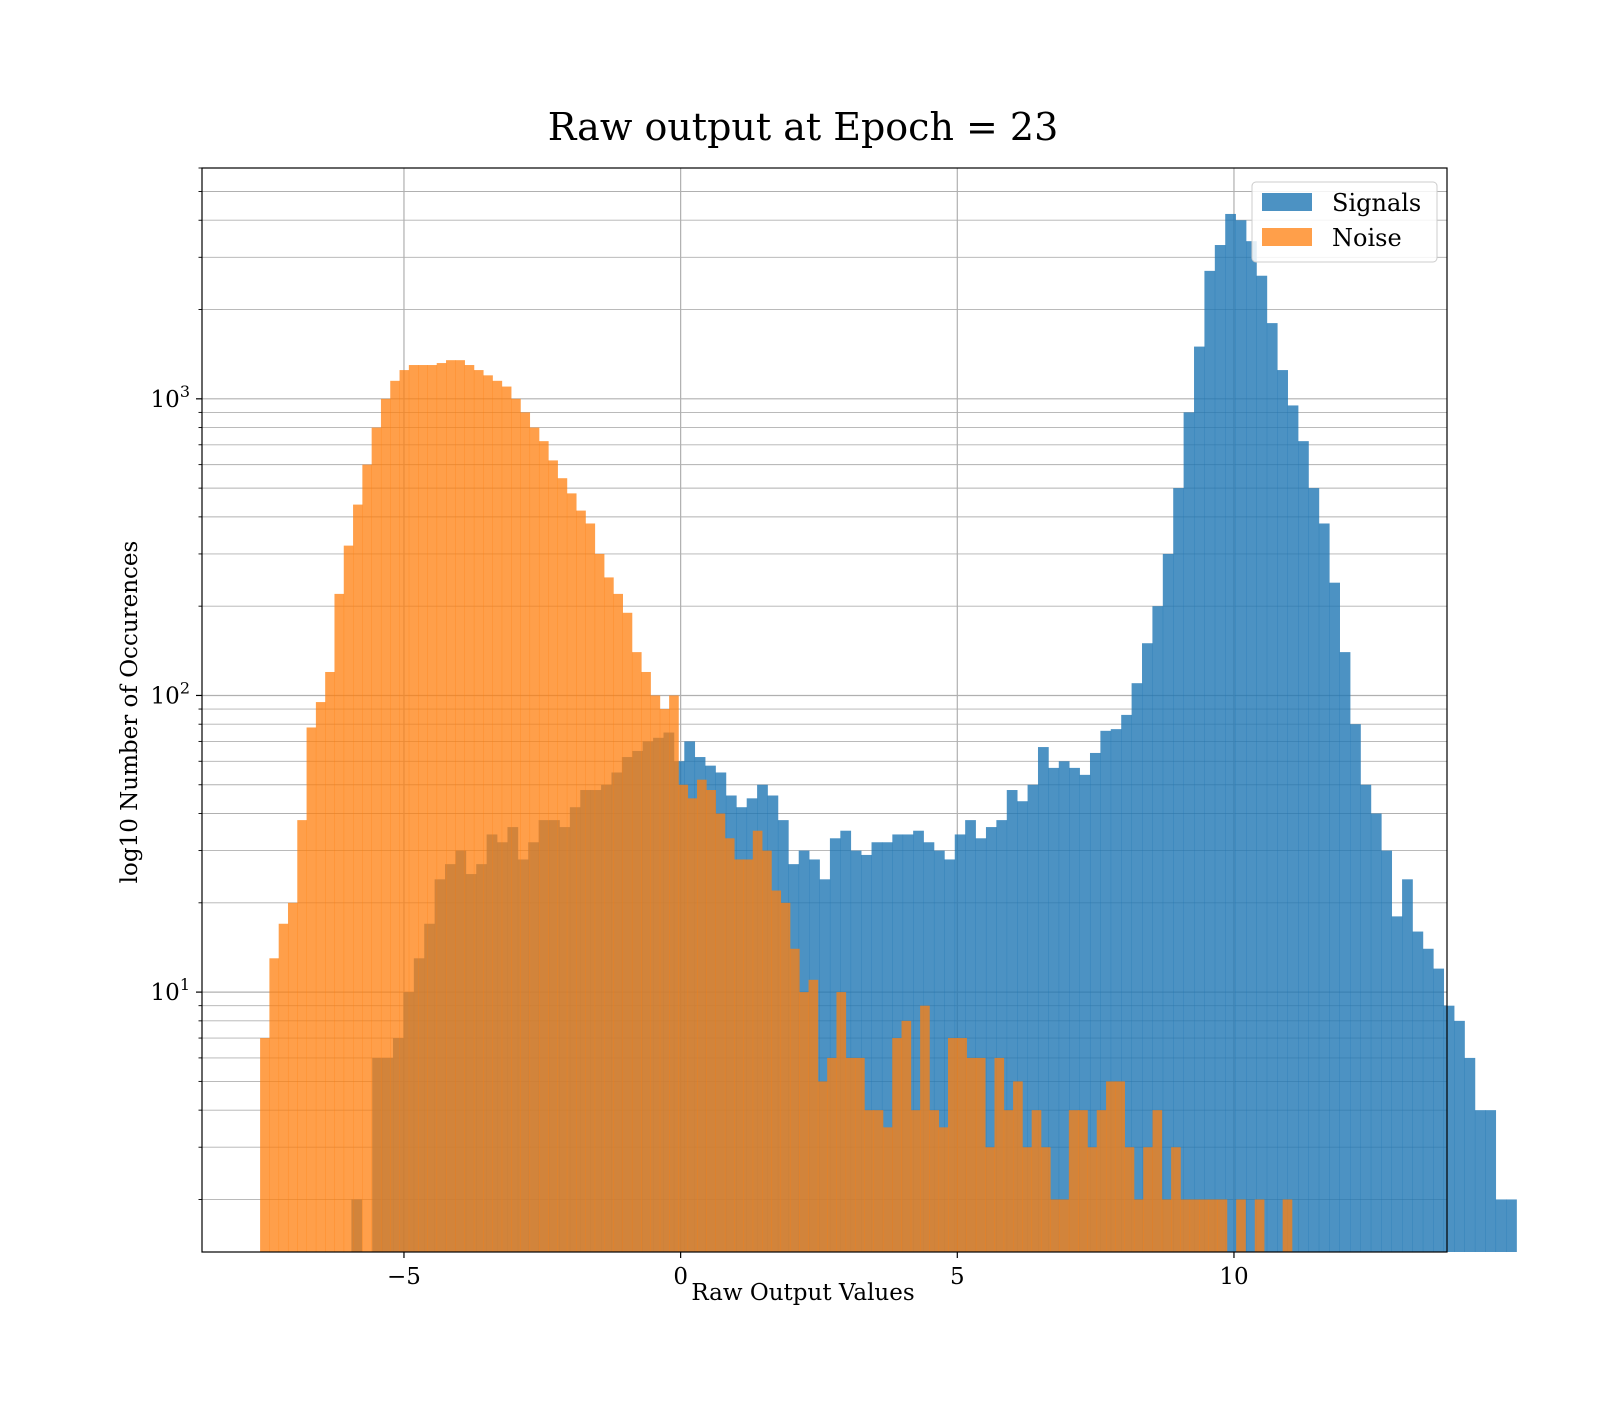  Describe the element at coordinates (802, 1293) in the screenshot. I see `x-axis-label: Raw Output Values` at that location.